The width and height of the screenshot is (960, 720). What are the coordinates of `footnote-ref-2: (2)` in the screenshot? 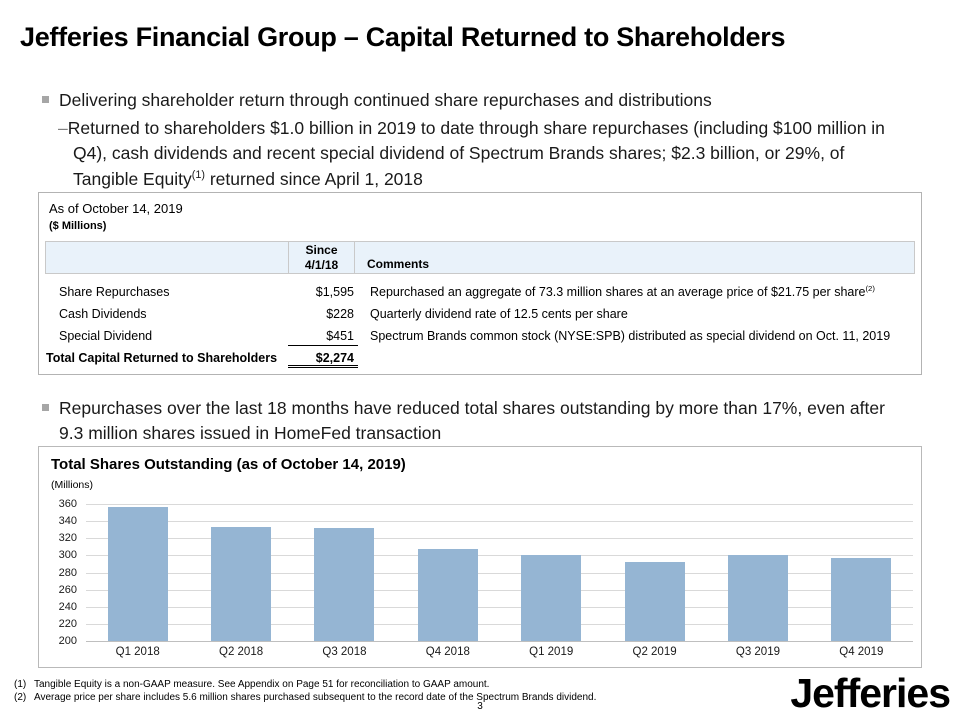 It's located at (870, 289).